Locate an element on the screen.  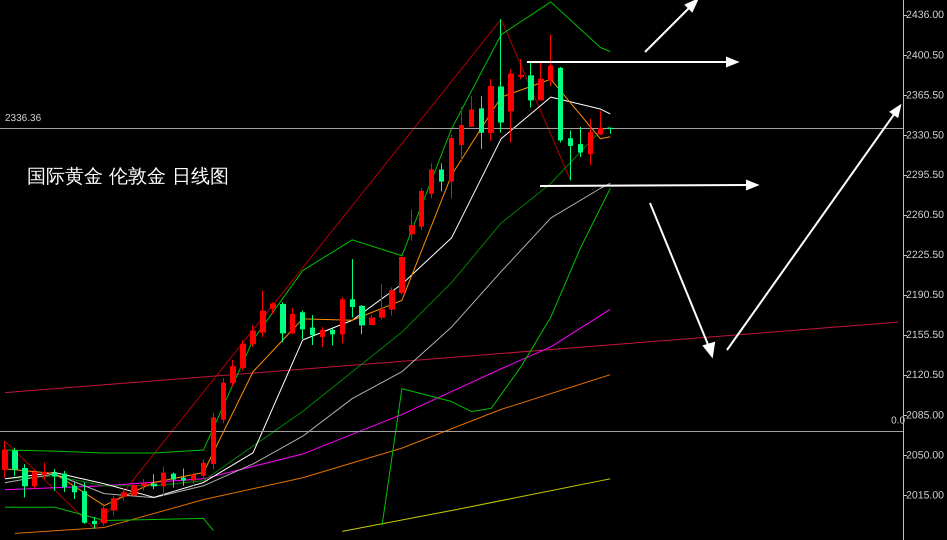
y-tick-label: 2155.50 is located at coordinates (925, 335).